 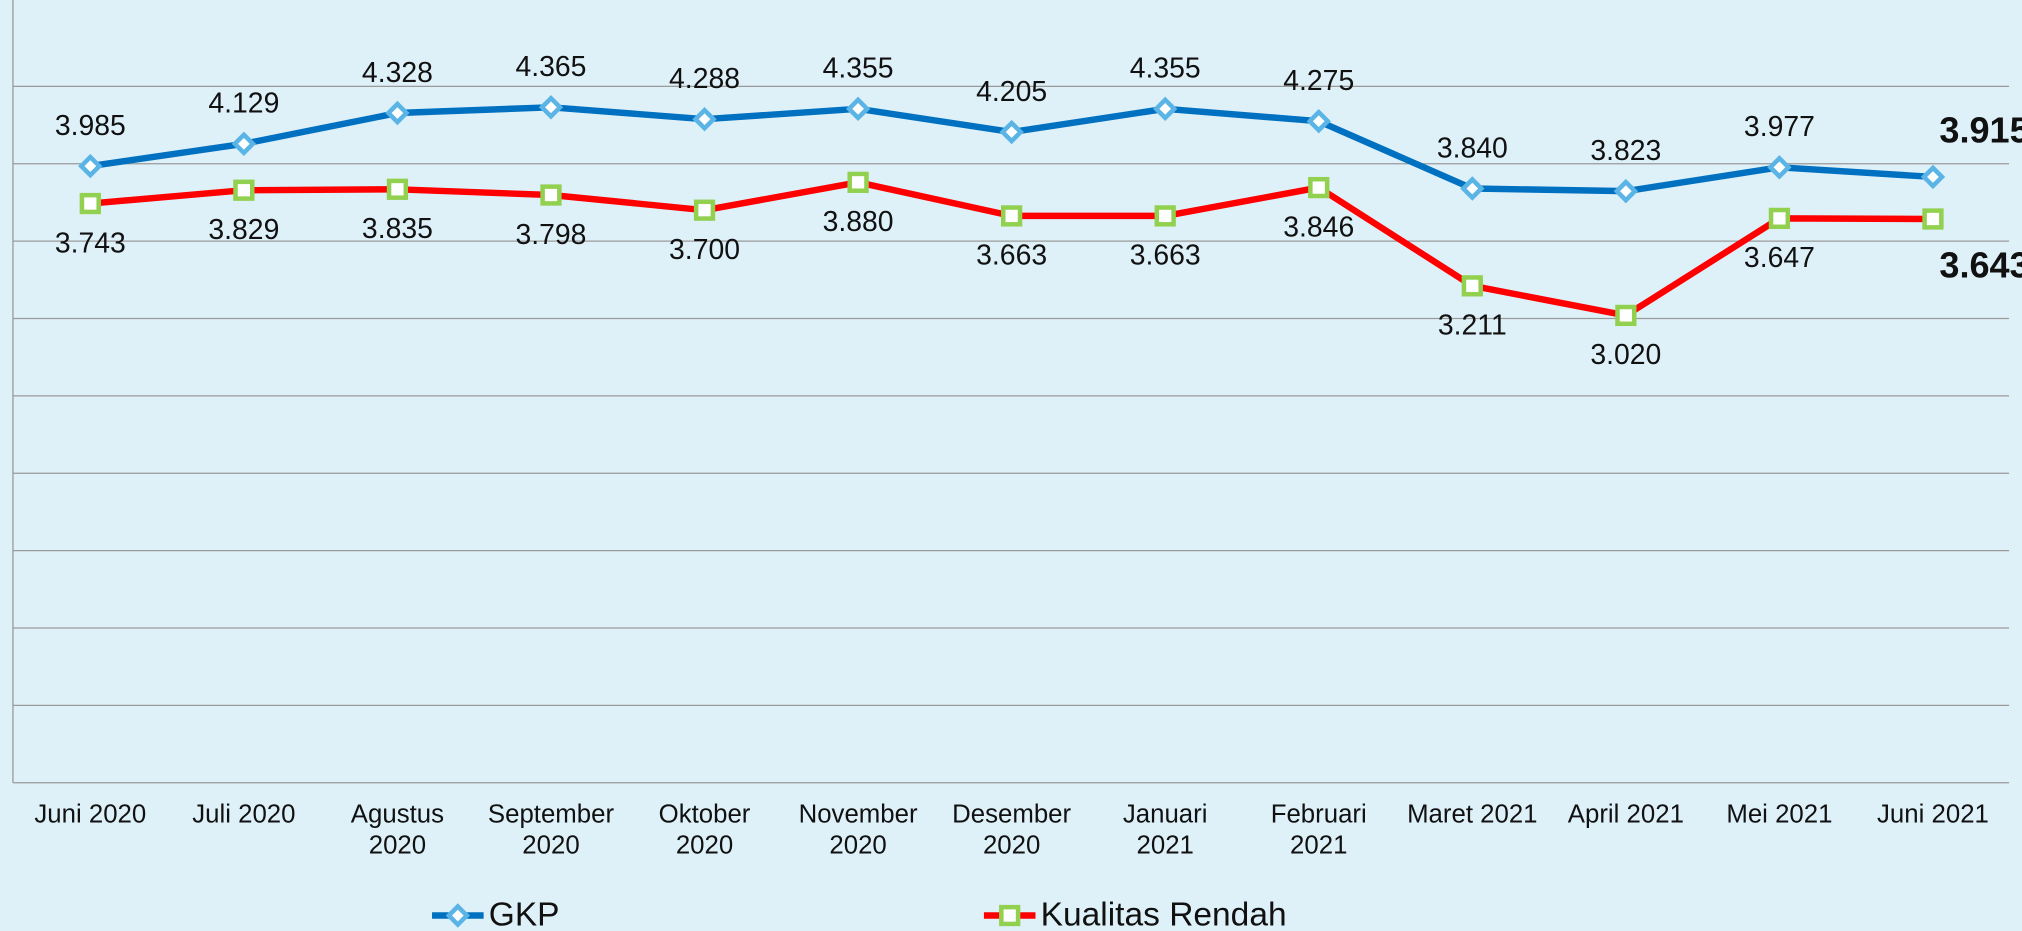 I want to click on x-tick-label: Februari 2021, so click(x=1318, y=830).